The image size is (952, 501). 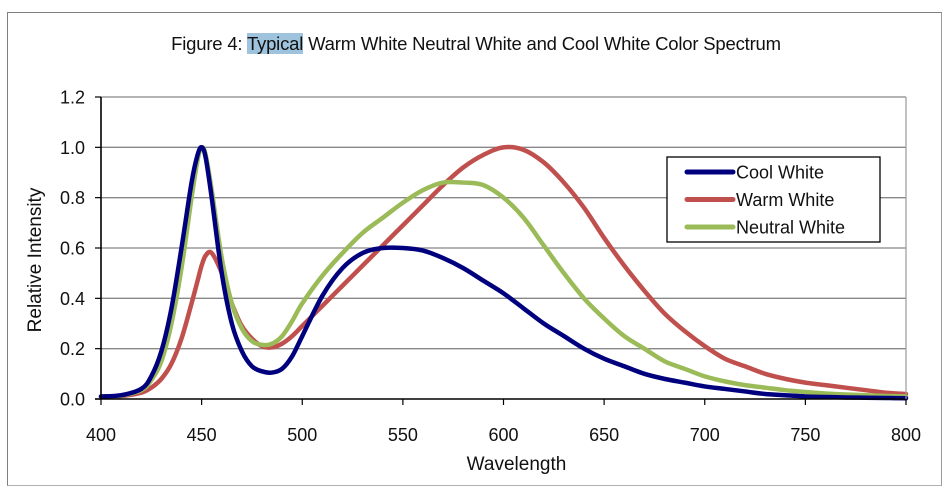 I want to click on x-tick-label: 750, so click(x=805, y=435).